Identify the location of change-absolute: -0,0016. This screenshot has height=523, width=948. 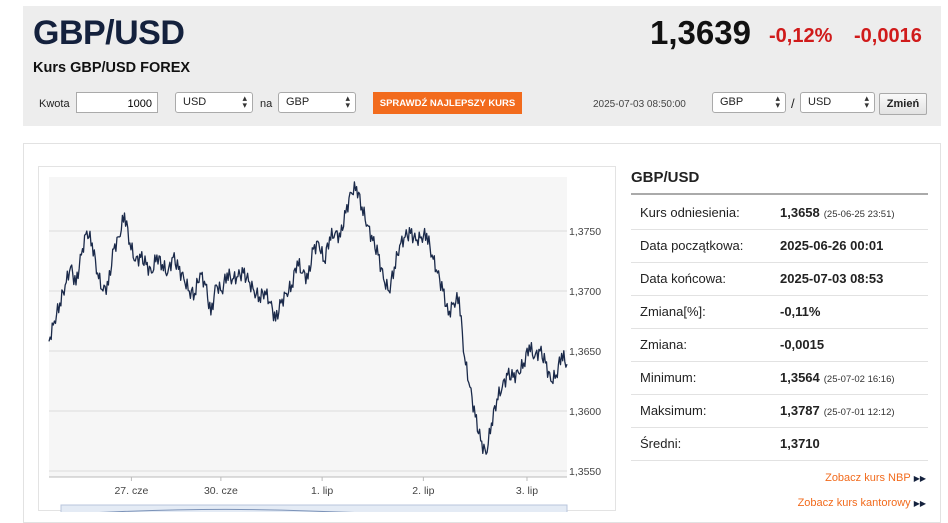
(888, 36).